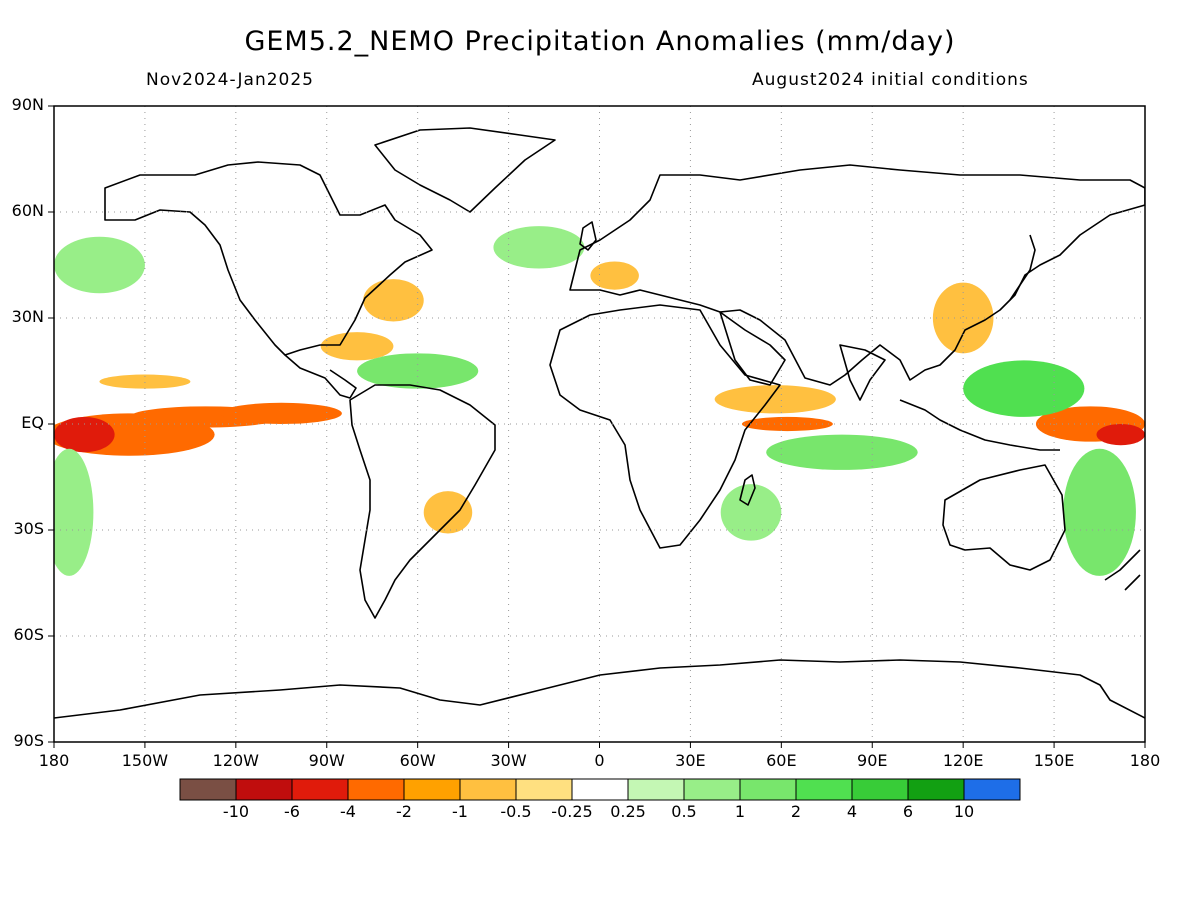 Image resolution: width=1200 pixels, height=900 pixels. I want to click on australia-coast, so click(1004, 517).